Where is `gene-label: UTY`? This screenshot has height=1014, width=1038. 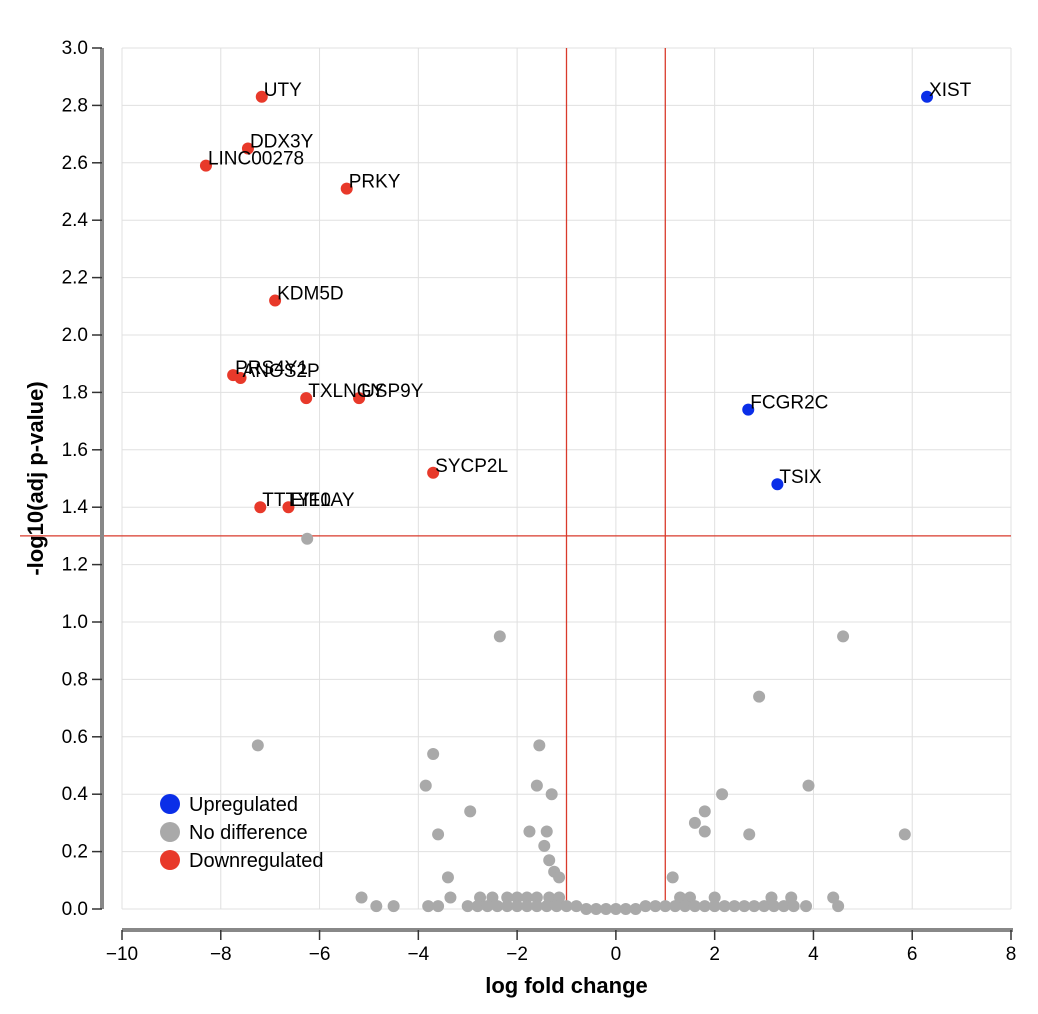
gene-label: UTY is located at coordinates (283, 90).